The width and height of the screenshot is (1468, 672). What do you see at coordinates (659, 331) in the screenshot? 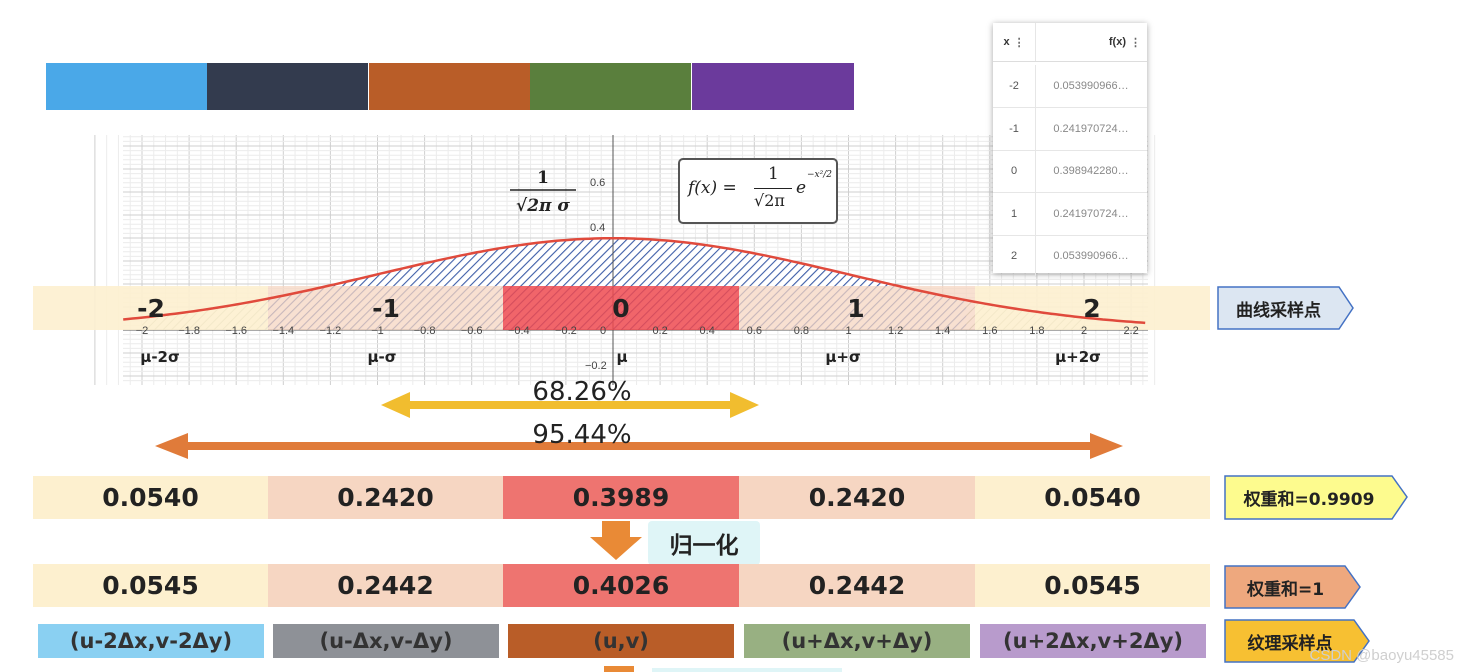
I see `x-tick-label: 0.2` at bounding box center [659, 331].